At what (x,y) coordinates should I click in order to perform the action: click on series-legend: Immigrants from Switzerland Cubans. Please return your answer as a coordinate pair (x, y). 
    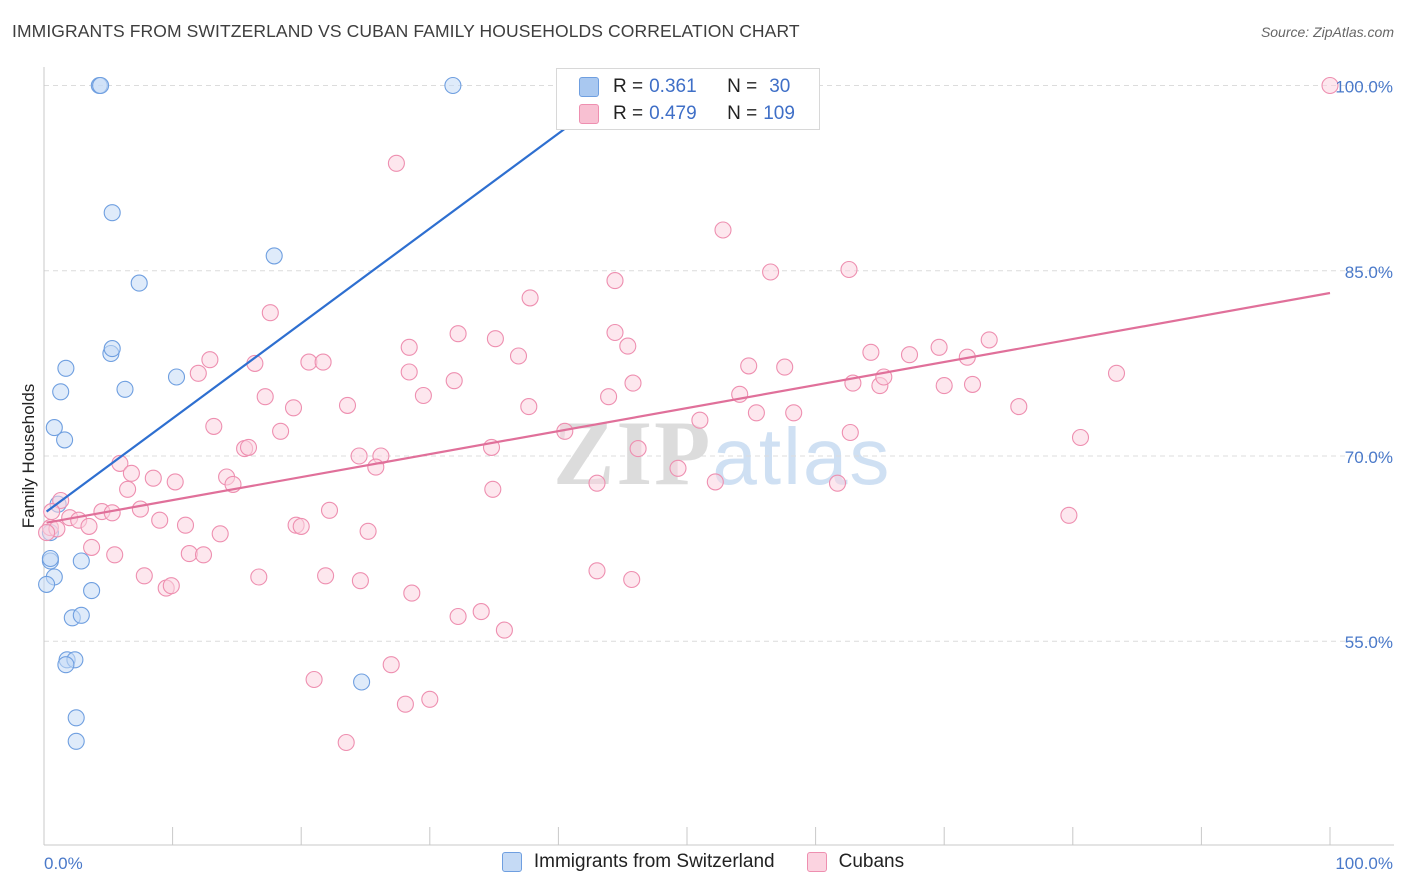
    Looking at the image, I should click on (703, 862).